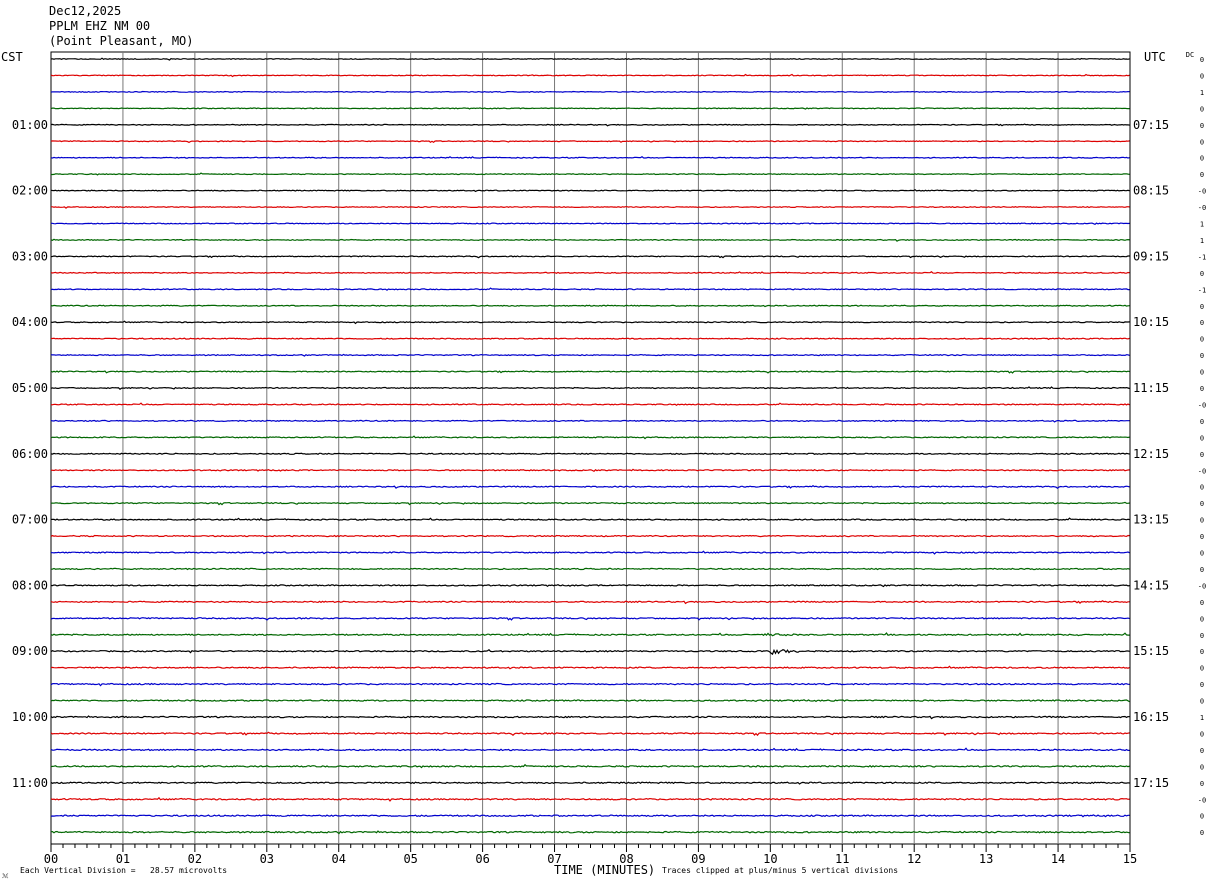 Image resolution: width=1210 pixels, height=886 pixels. I want to click on left-hour-label: 10:00, so click(30, 717).